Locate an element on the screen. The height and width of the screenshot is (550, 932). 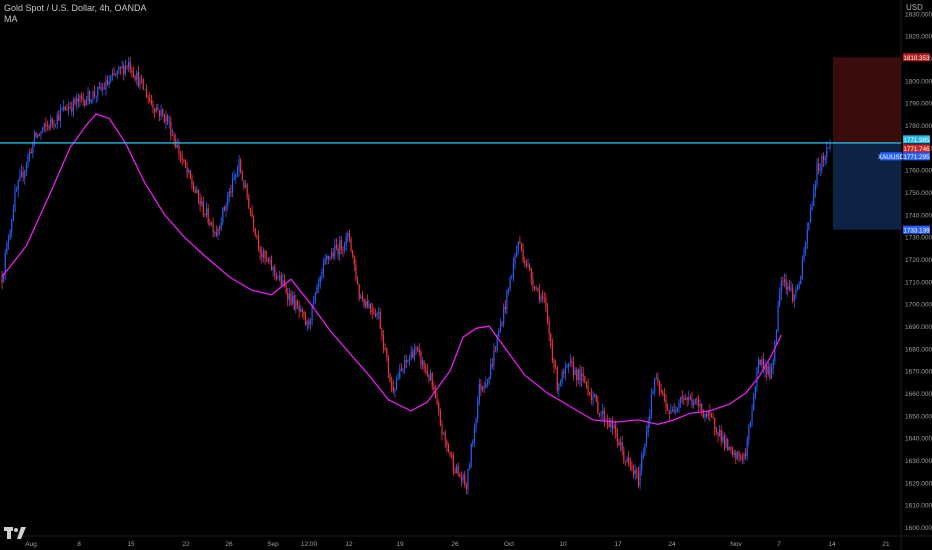
x-tick-label: 7 is located at coordinates (779, 544).